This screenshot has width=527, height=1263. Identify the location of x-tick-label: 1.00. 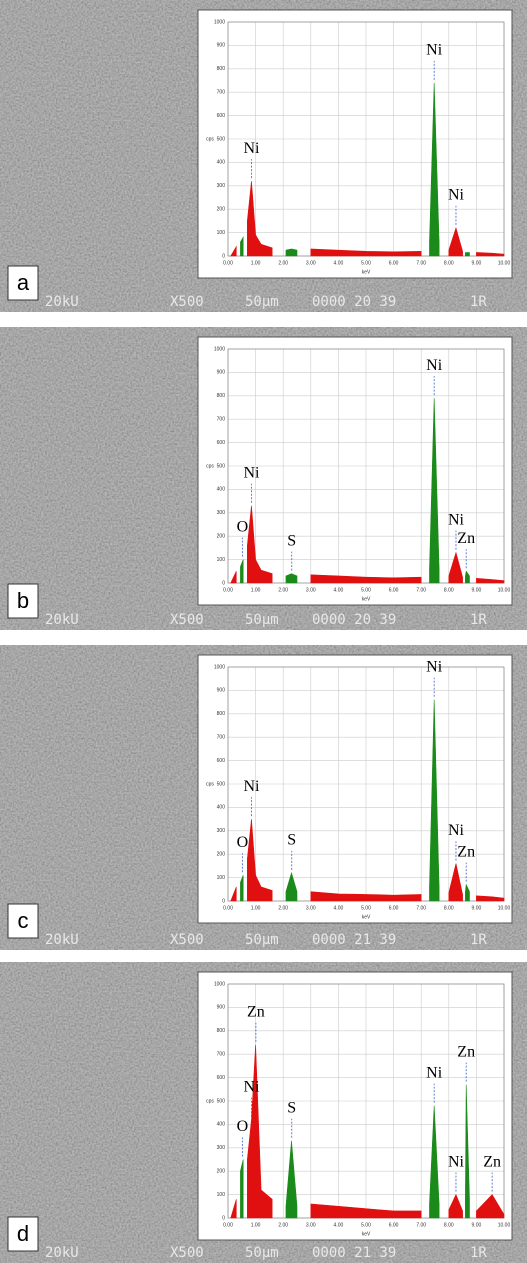
(256, 590).